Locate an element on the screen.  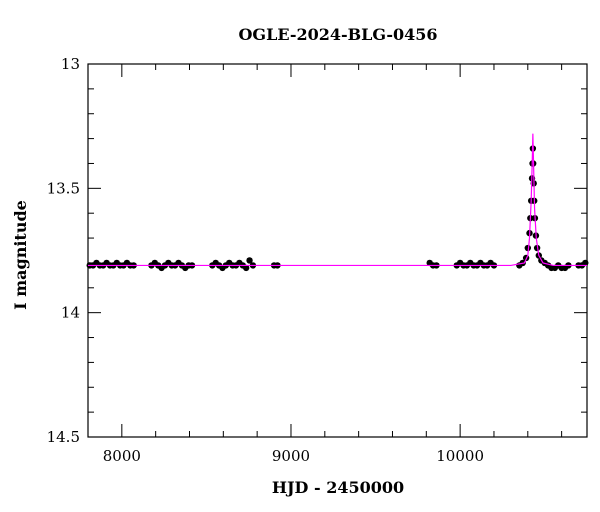
x-tick-label: 9000 is located at coordinates (291, 456).